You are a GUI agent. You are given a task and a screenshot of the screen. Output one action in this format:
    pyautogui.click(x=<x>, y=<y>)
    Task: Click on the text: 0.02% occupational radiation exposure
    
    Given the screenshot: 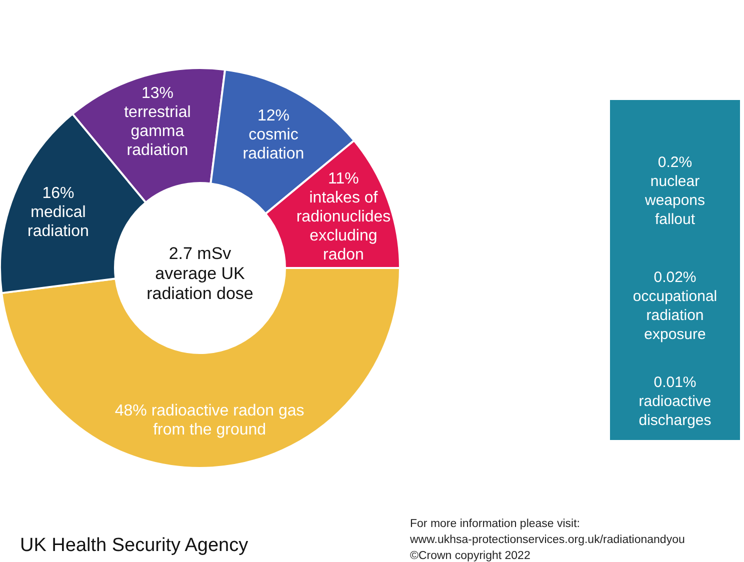 What is the action you would take?
    pyautogui.click(x=675, y=306)
    